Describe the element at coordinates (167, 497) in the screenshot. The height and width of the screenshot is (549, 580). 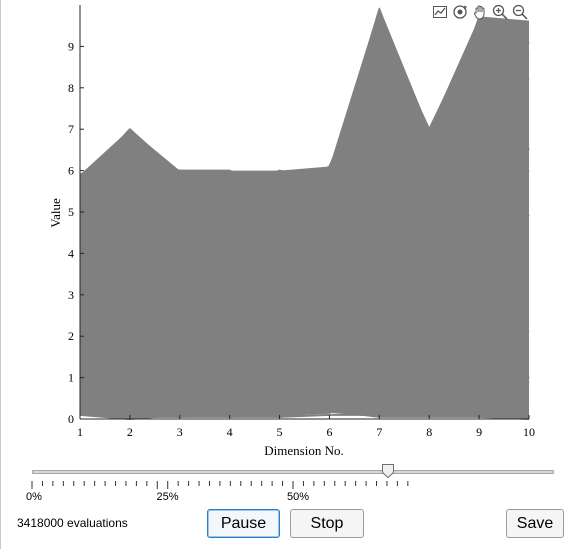
I see `slider-tick-label: 25%` at that location.